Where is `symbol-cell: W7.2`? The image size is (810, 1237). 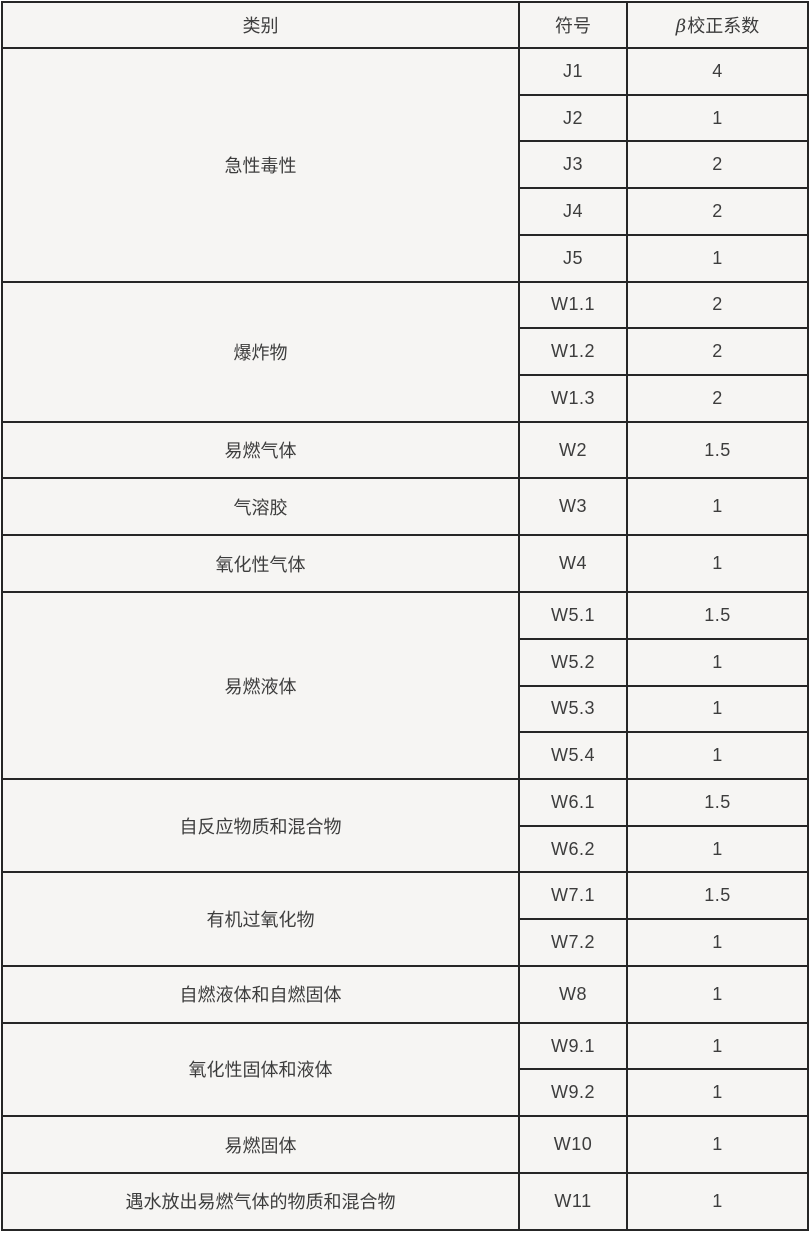 symbol-cell: W7.2 is located at coordinates (573, 942).